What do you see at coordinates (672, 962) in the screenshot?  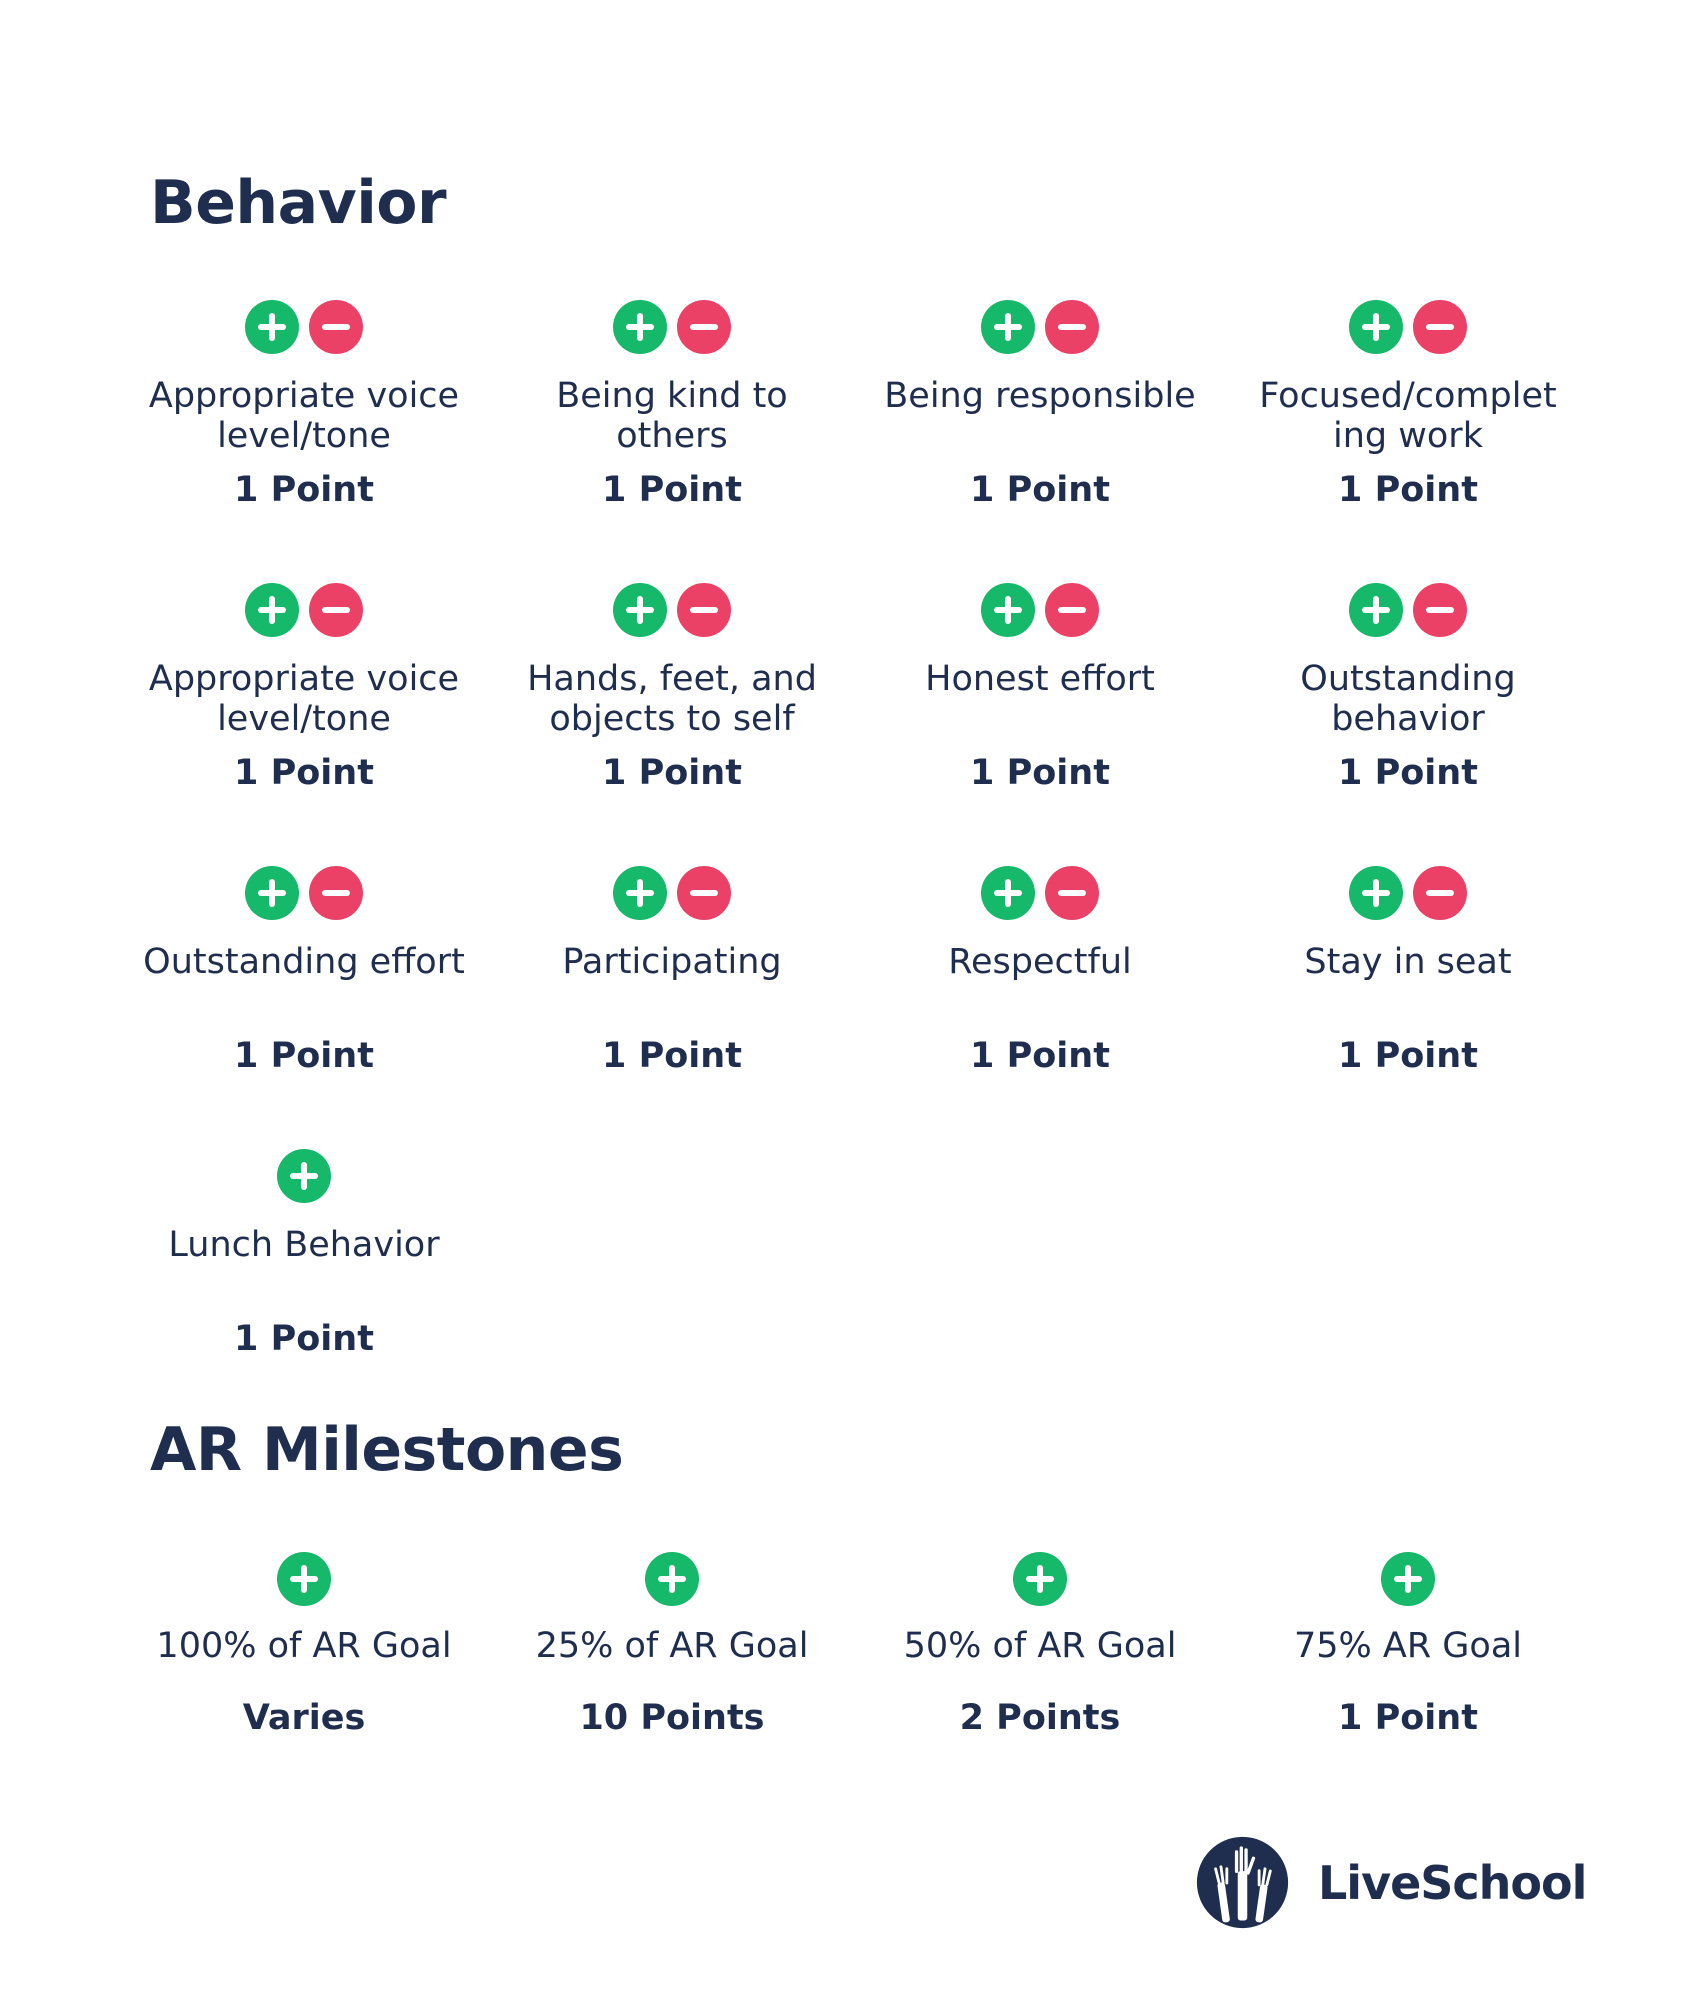 I see `behavior-label: Participating` at bounding box center [672, 962].